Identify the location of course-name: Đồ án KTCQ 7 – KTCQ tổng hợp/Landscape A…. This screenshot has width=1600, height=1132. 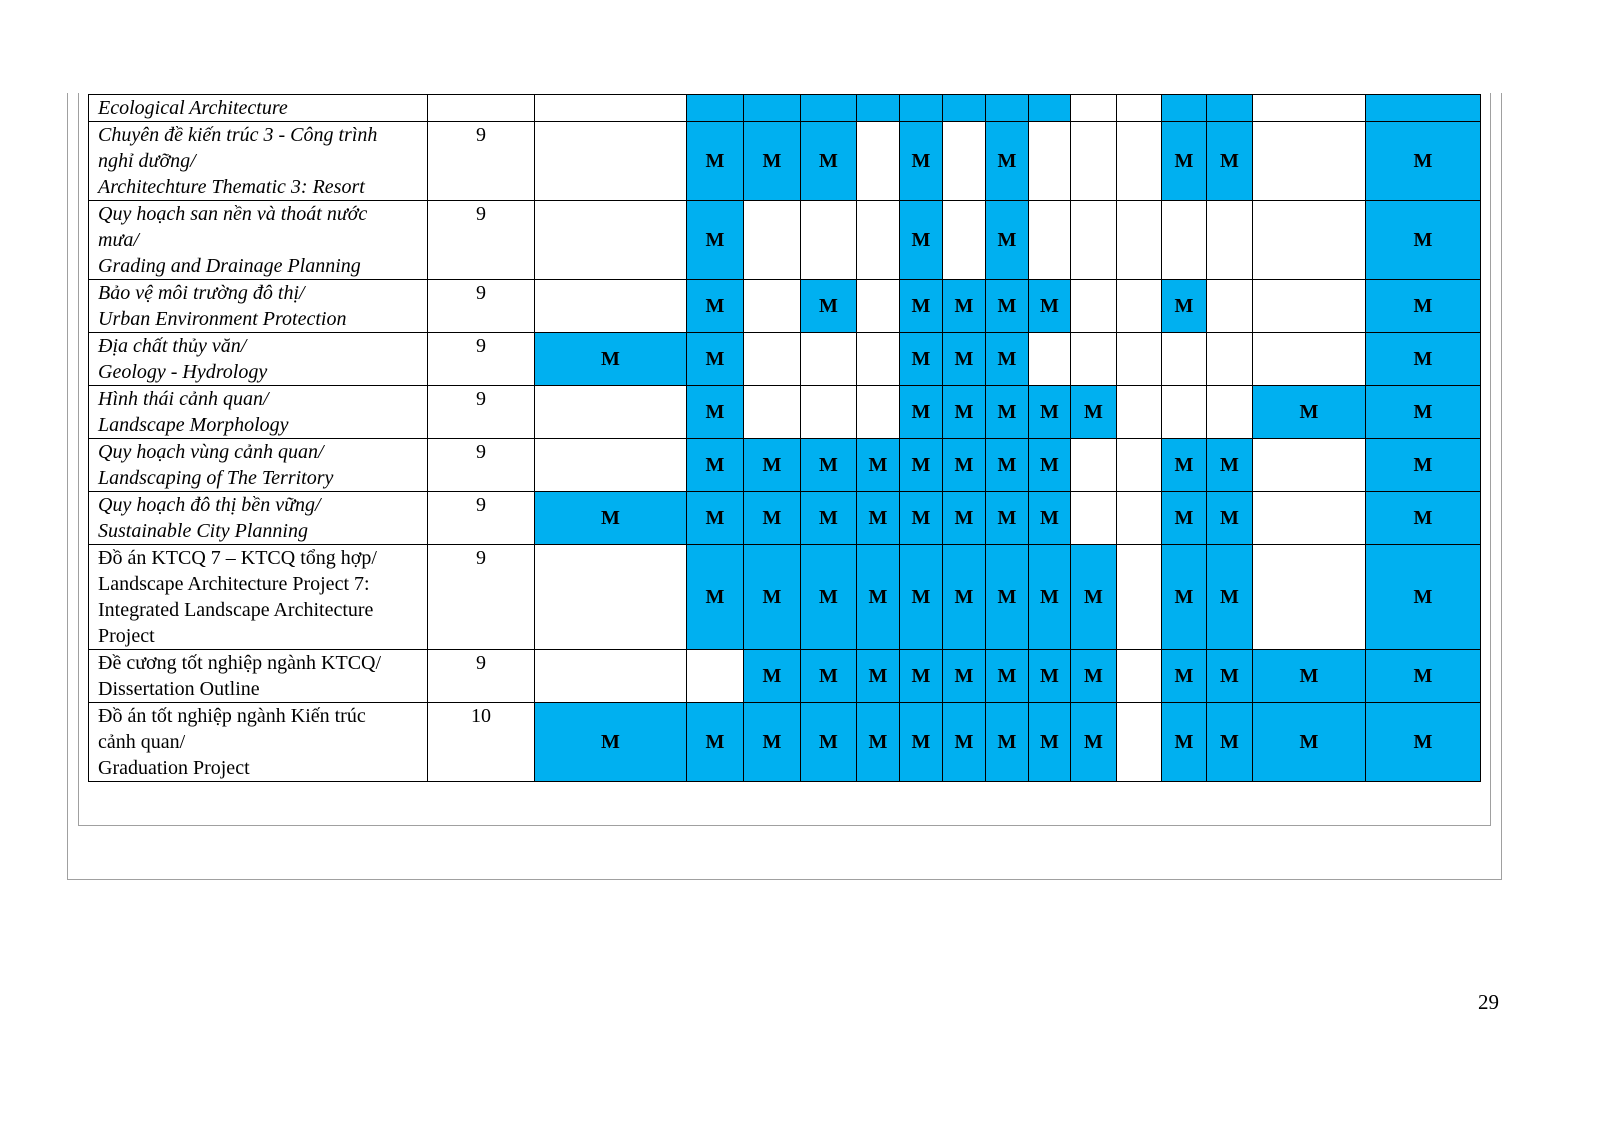
(258, 597).